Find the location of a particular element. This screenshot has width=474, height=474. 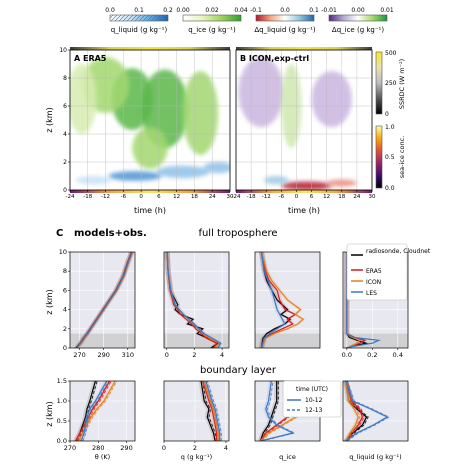

legend-label-era5: ERA5 is located at coordinates (374, 271).